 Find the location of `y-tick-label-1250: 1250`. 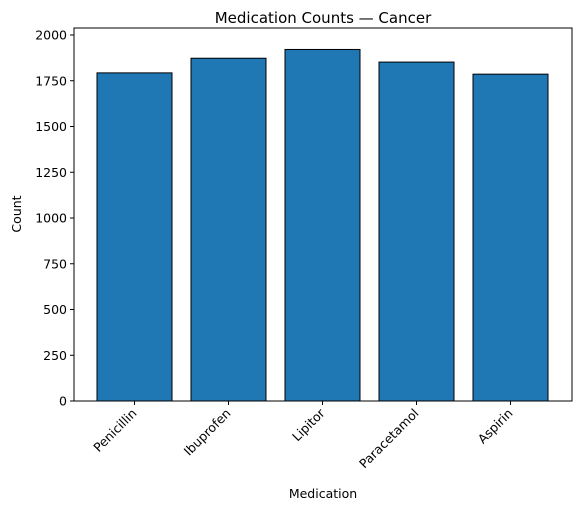

y-tick-label-1250: 1250 is located at coordinates (51, 172).